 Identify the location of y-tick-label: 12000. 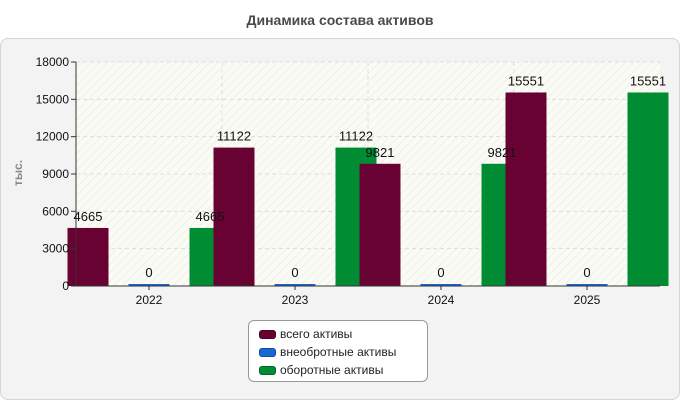
(53, 137).